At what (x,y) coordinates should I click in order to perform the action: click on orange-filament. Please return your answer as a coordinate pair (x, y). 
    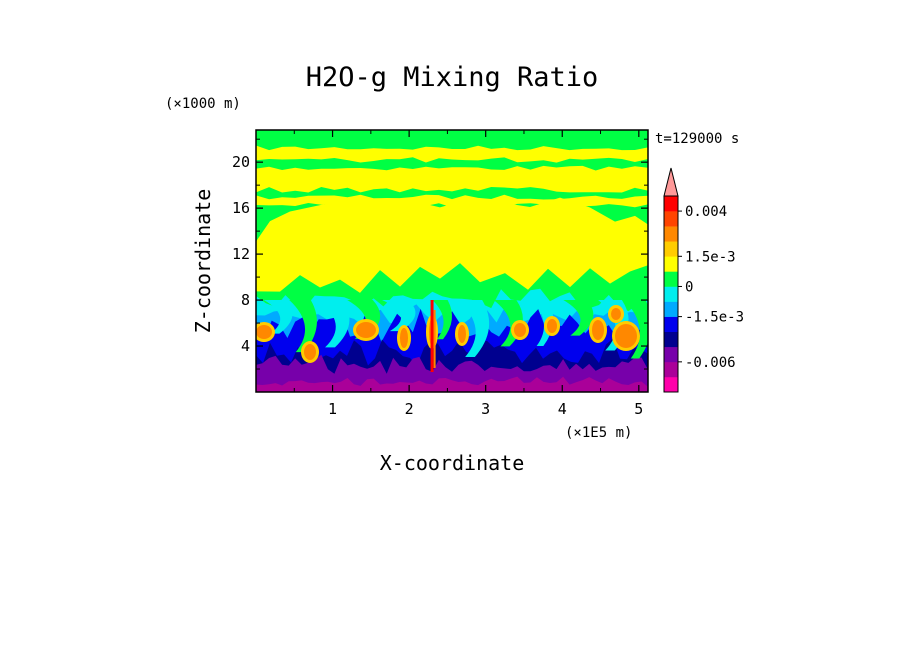
    Looking at the image, I should click on (434, 339).